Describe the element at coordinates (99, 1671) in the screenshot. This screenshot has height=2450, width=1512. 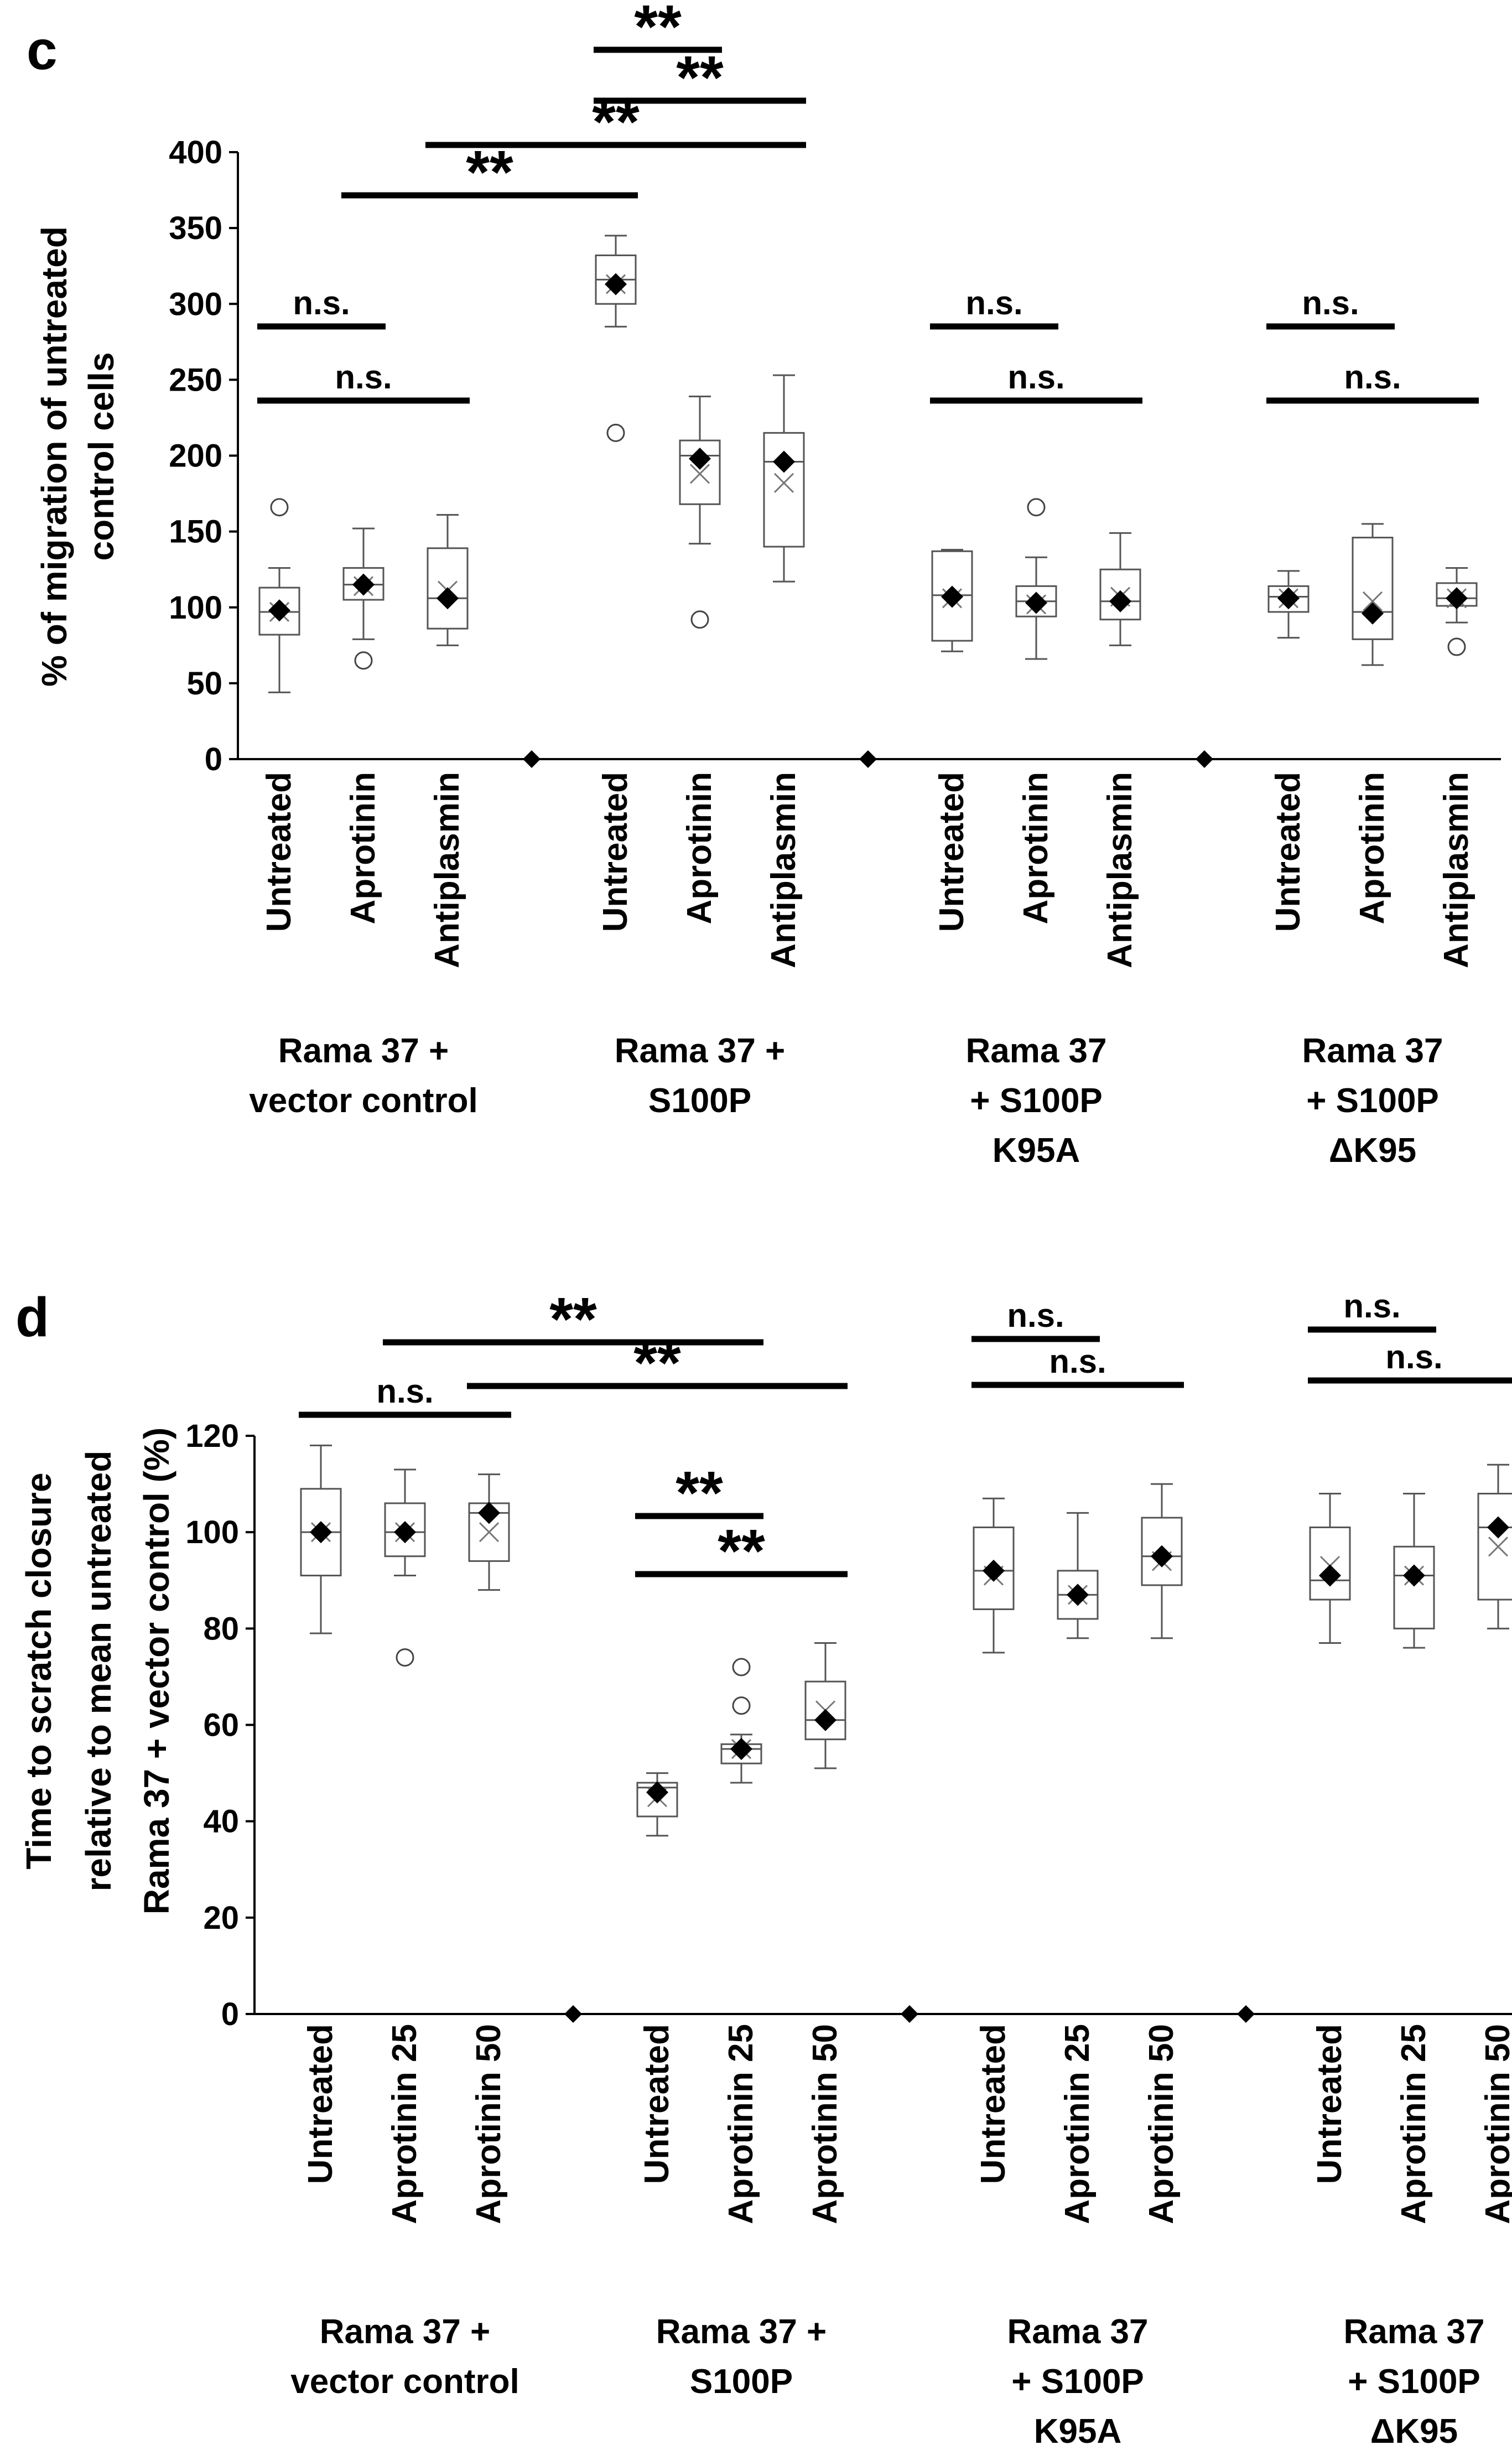
I see `y-axis-label-line: relative to mean untreated` at that location.